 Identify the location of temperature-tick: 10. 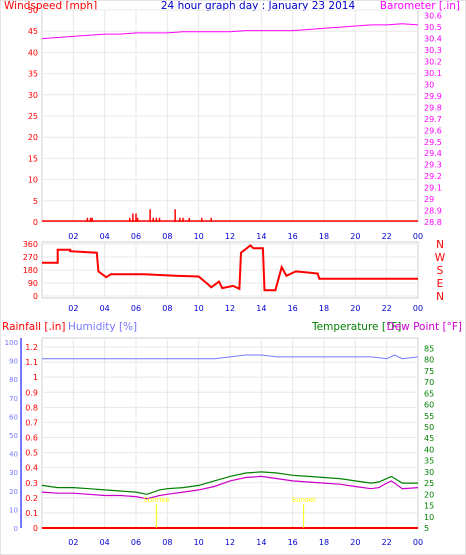
(429, 517).